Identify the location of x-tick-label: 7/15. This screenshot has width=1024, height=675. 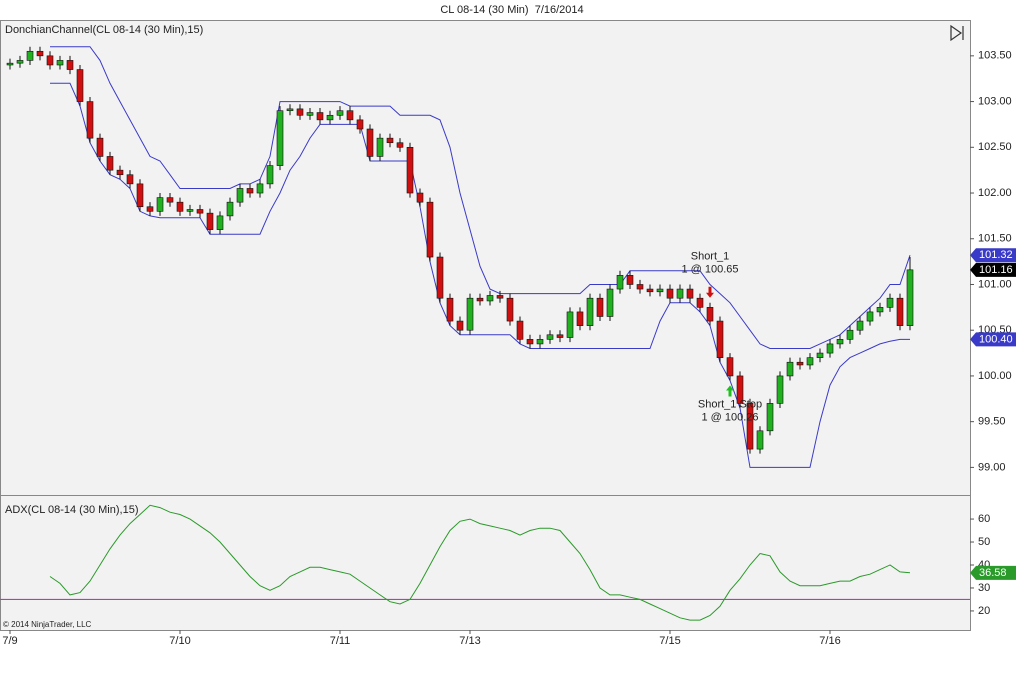
(669, 641).